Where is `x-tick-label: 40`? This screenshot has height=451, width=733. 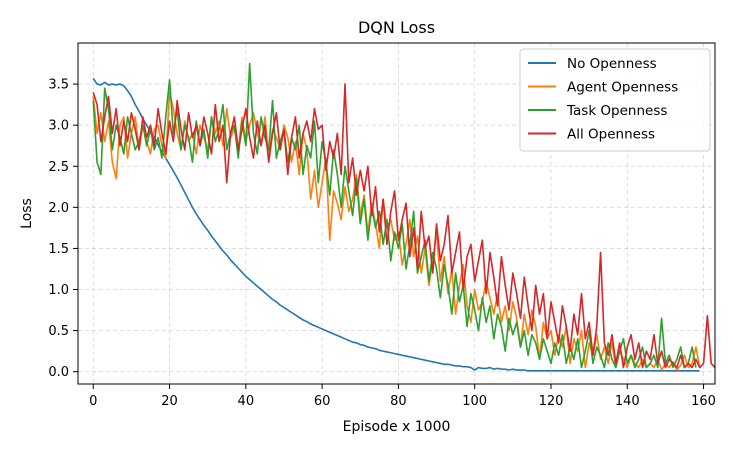 x-tick-label: 40 is located at coordinates (246, 401).